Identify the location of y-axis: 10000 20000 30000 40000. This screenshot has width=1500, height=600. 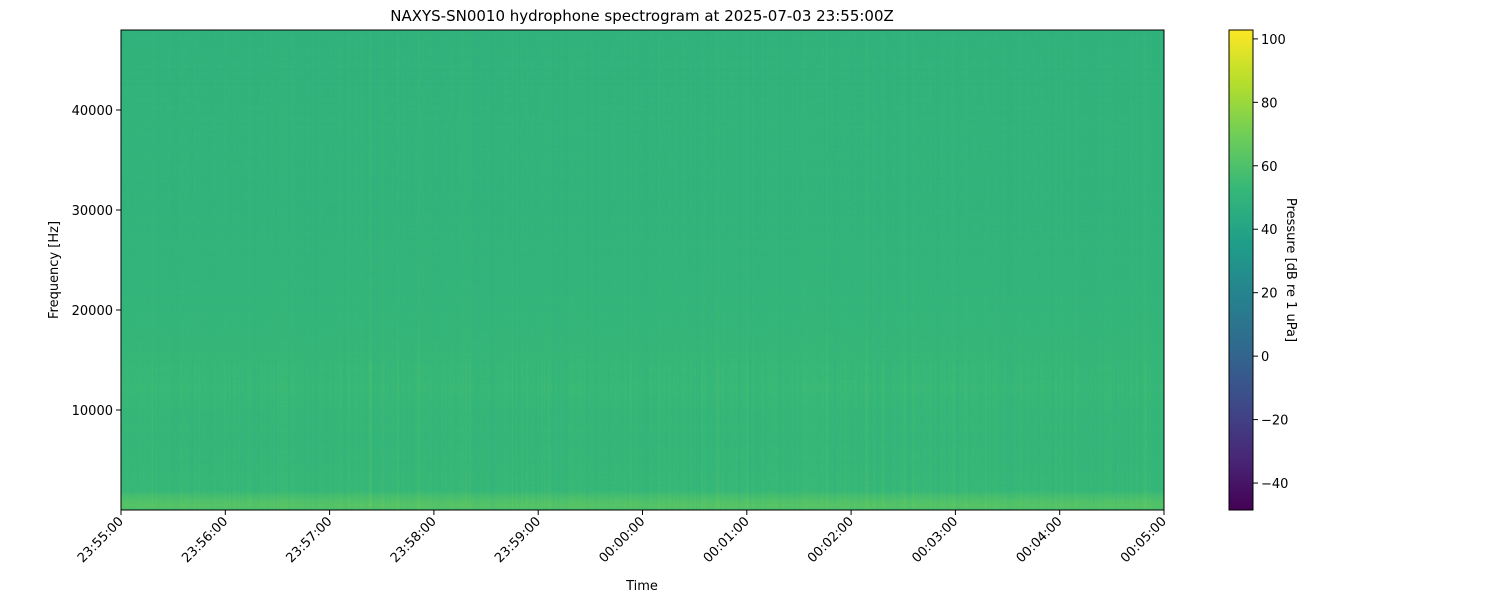
(96, 261).